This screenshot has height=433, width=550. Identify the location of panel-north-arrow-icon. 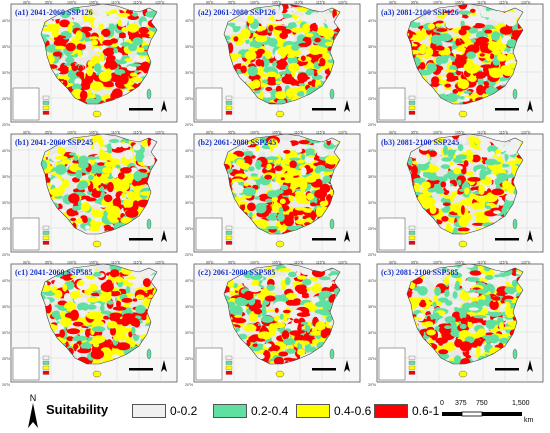
(530, 236).